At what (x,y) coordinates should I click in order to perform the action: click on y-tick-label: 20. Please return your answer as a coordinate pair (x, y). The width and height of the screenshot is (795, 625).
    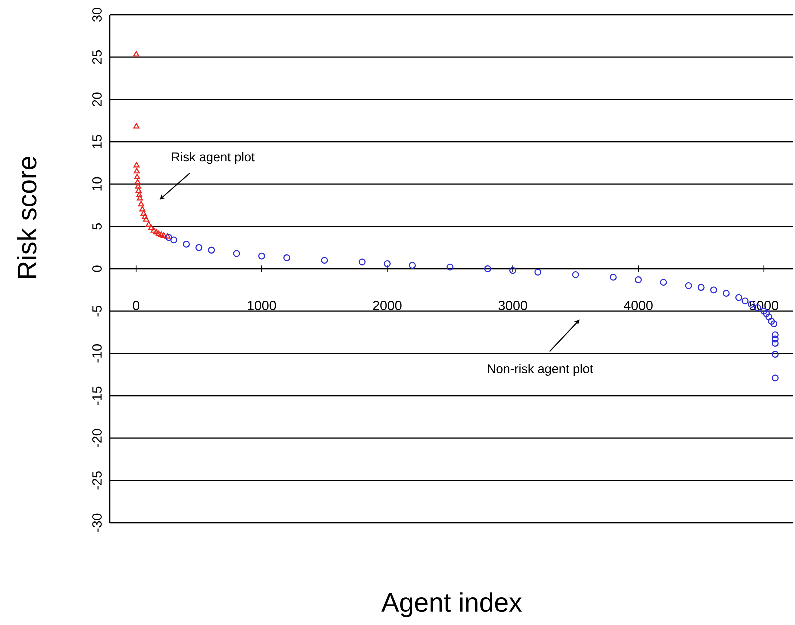
    Looking at the image, I should click on (97, 99).